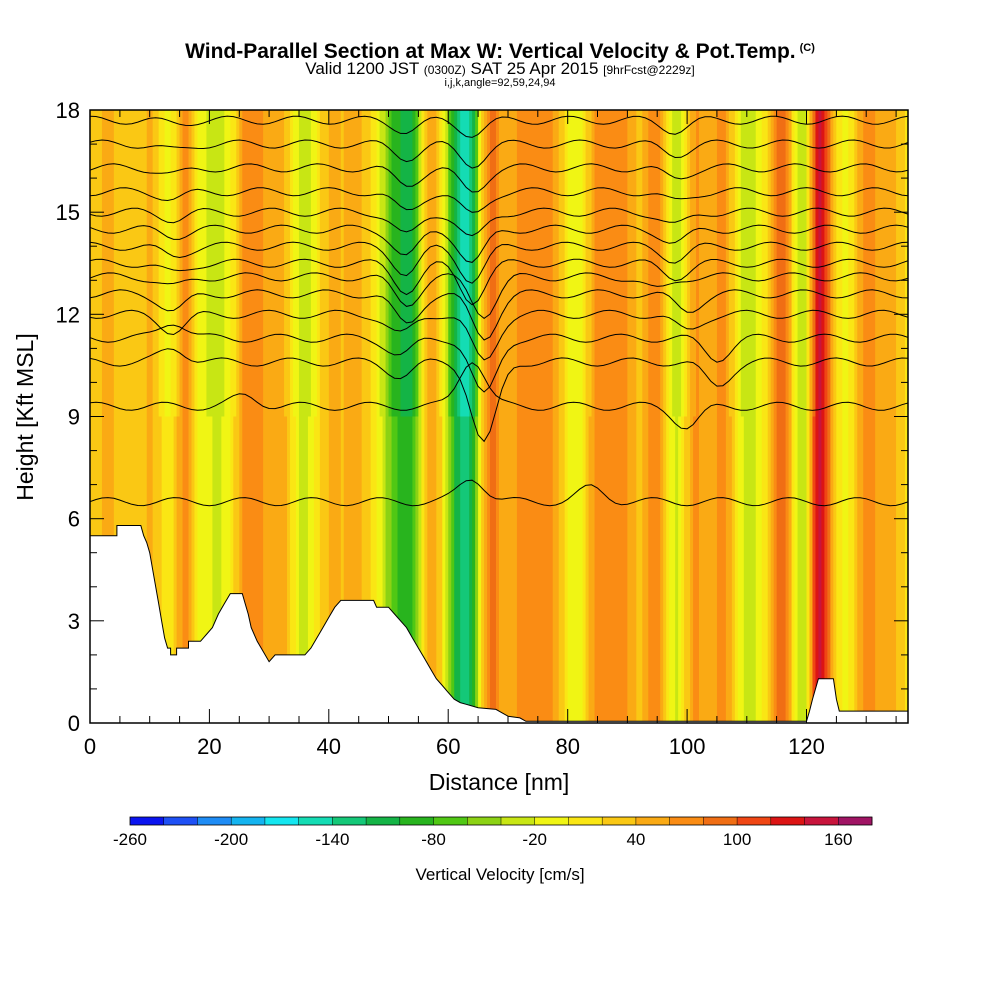 The width and height of the screenshot is (1000, 1000). What do you see at coordinates (74, 417) in the screenshot?
I see `y-tick-label: 9` at bounding box center [74, 417].